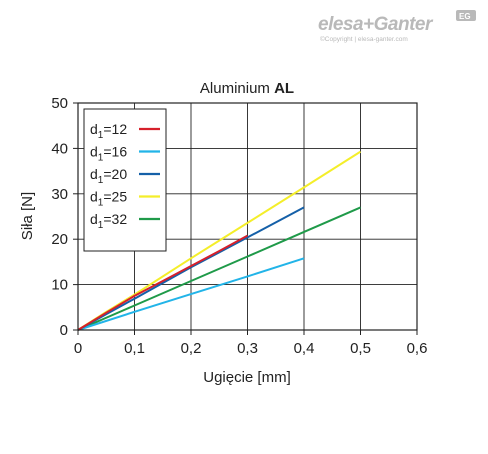  I want to click on x-tick-labels: 0 0,1 0,2 0,3 0,4 0,5 0,6, so click(251, 343).